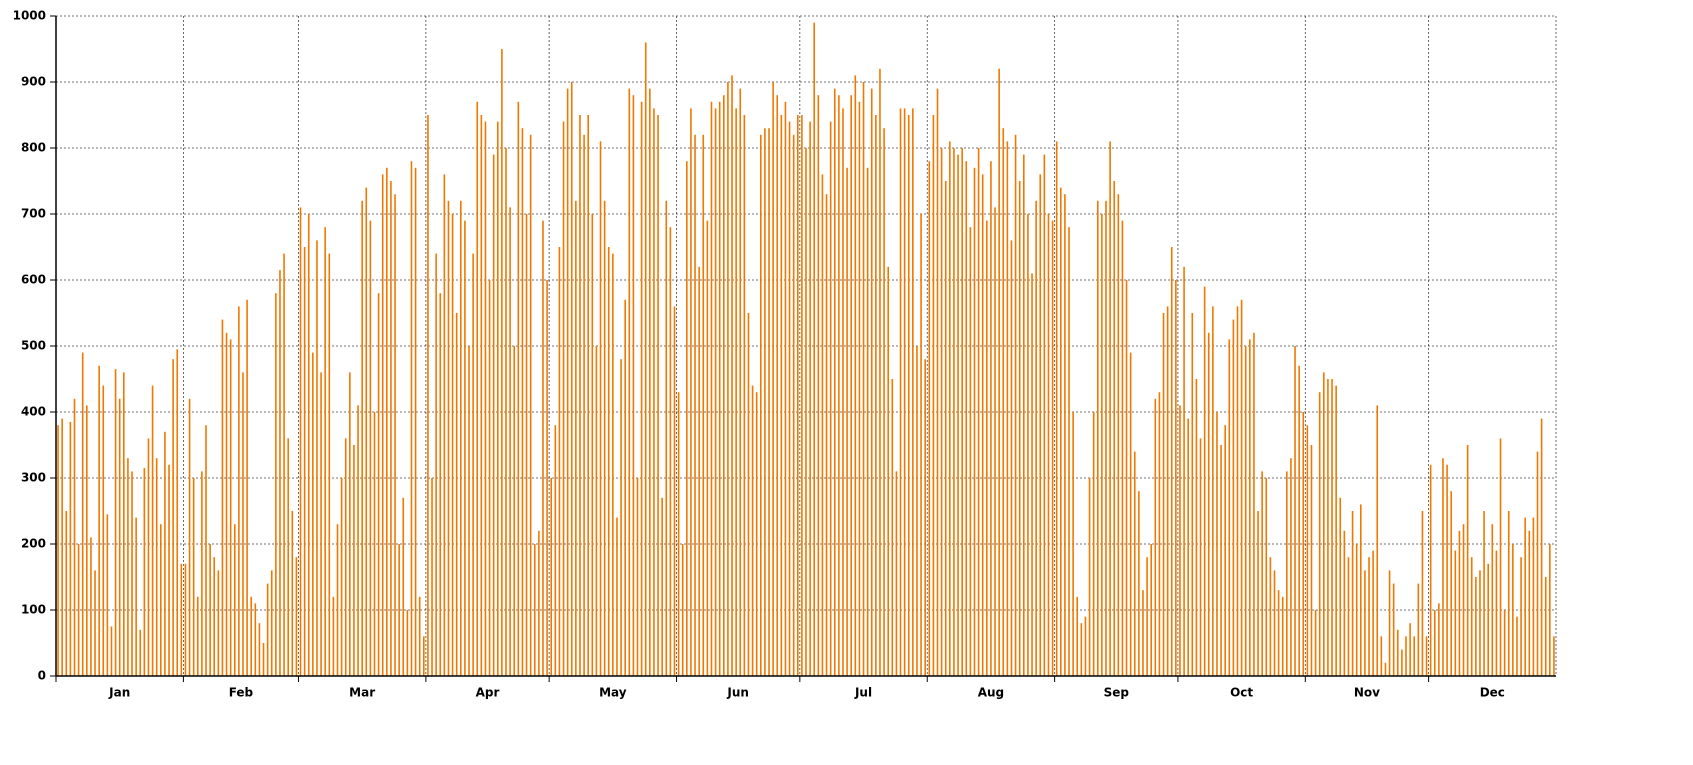 This screenshot has height=765, width=1693. What do you see at coordinates (33, 478) in the screenshot?
I see `y-tick-label: 300` at bounding box center [33, 478].